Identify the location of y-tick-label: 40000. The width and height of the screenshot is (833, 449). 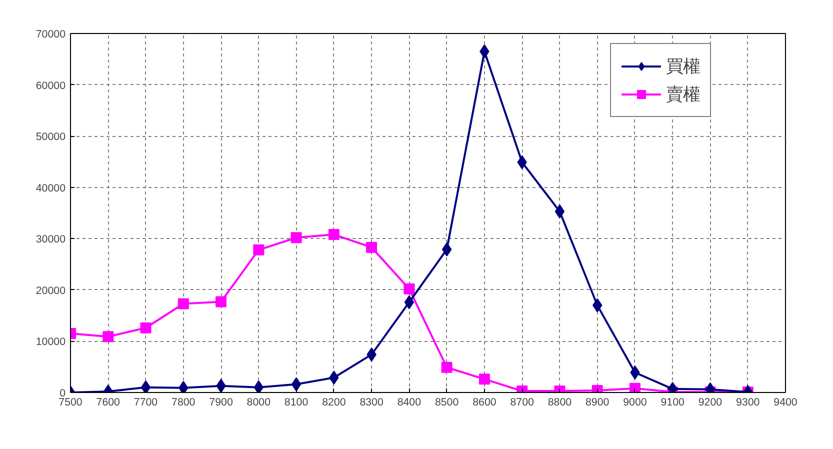
(51, 188).